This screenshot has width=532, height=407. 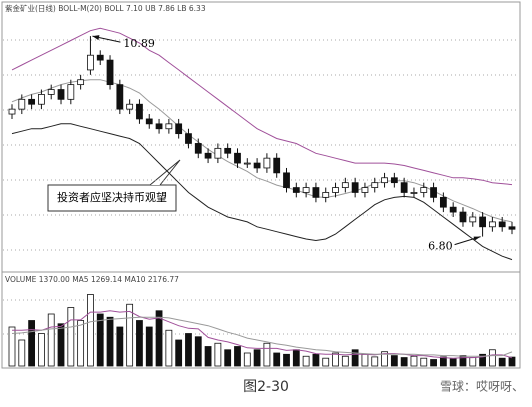 I want to click on callout-text: 投资者应坚决持币观望, so click(x=112, y=197).